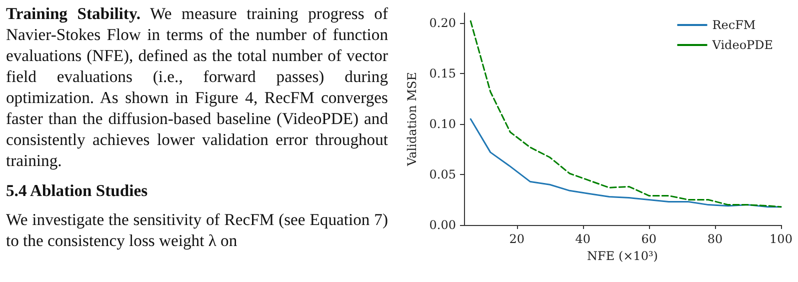 This screenshot has height=282, width=798. Describe the element at coordinates (742, 45) in the screenshot. I see `legend-label: VideoPDE` at that location.